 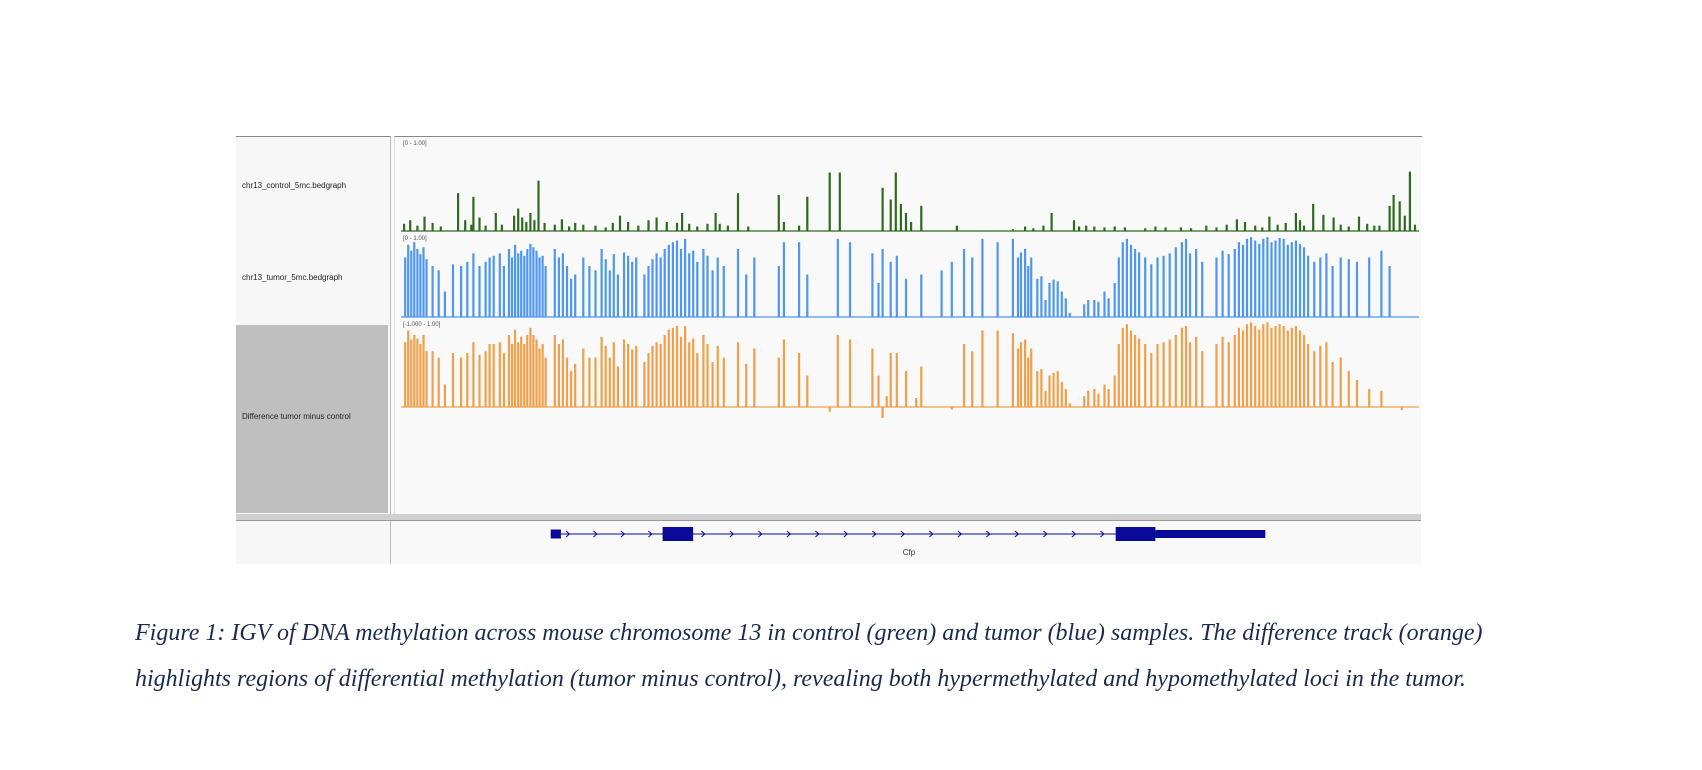 I want to click on panel-divider, so click(x=828, y=517).